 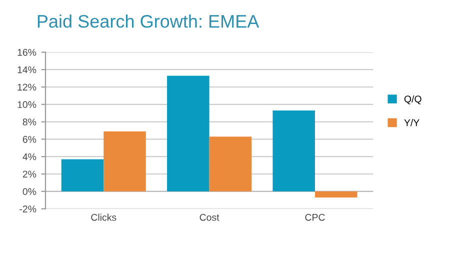 What do you see at coordinates (27, 70) in the screenshot?
I see `y-tick-label: 14%` at bounding box center [27, 70].